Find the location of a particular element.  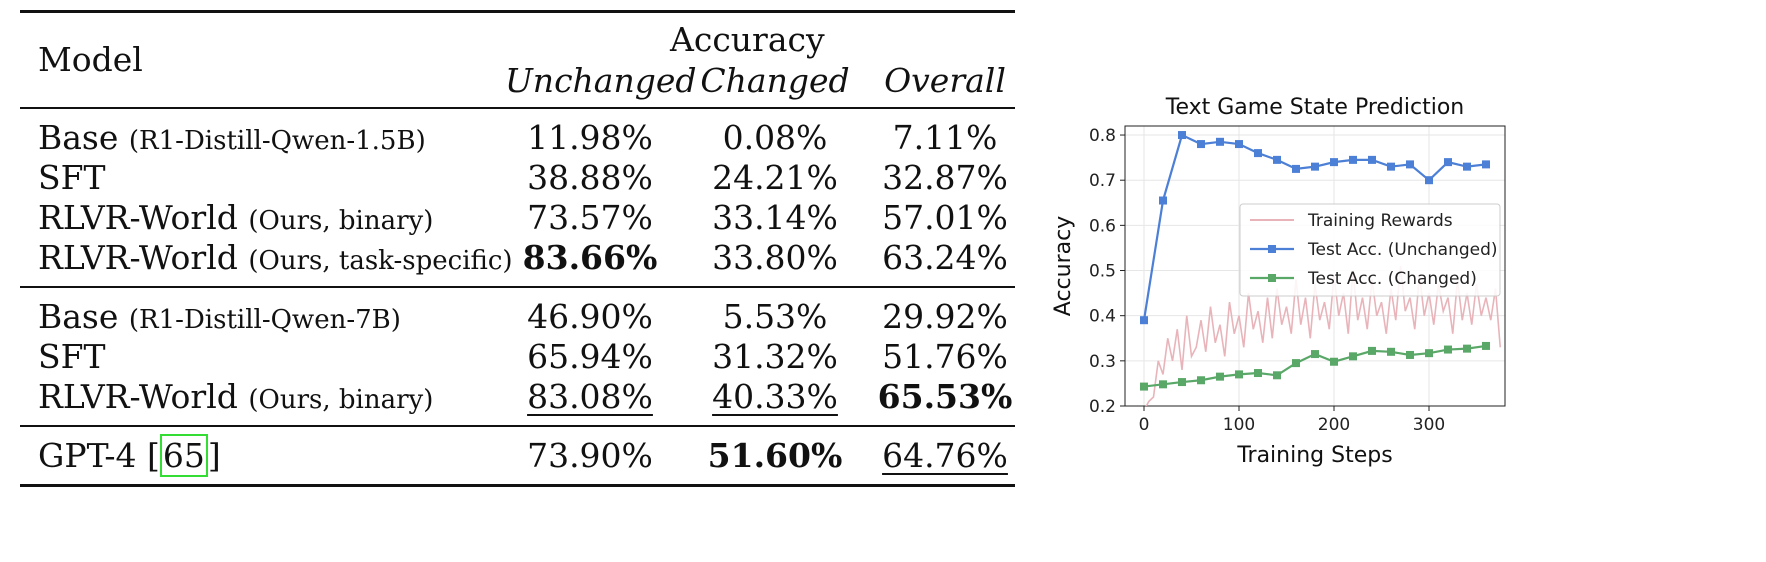

model-note: (R1-Distill-Qwen-1.5B) is located at coordinates (277, 141).